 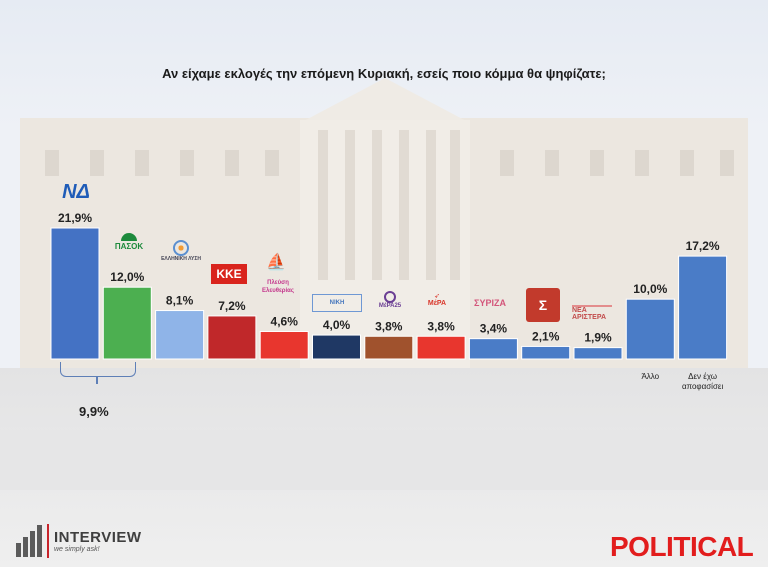 What do you see at coordinates (97, 380) in the screenshot?
I see `difference-brace-stem` at bounding box center [97, 380].